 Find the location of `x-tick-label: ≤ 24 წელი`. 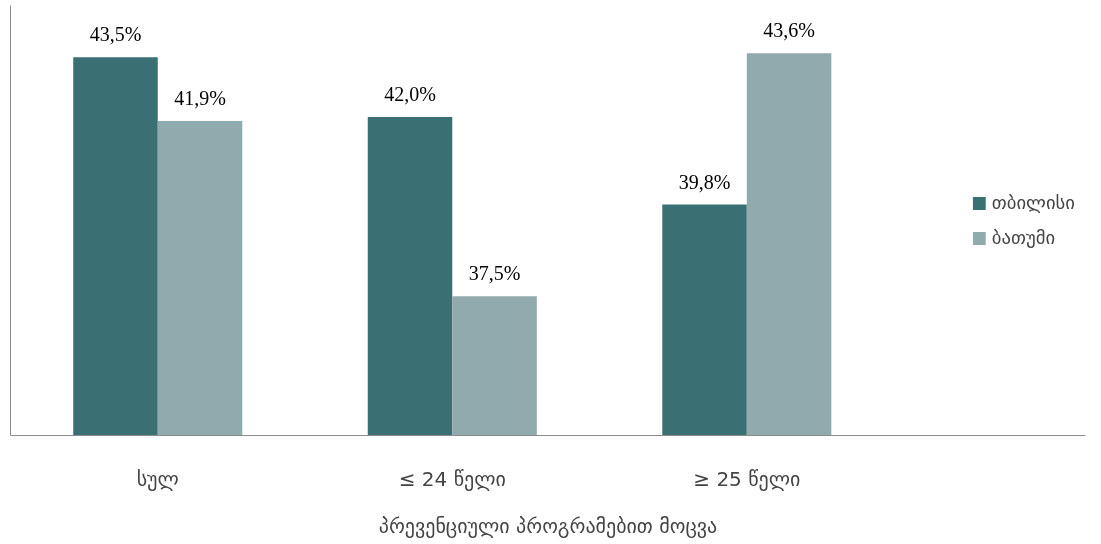

x-tick-label: ≤ 24 წელი is located at coordinates (452, 478).